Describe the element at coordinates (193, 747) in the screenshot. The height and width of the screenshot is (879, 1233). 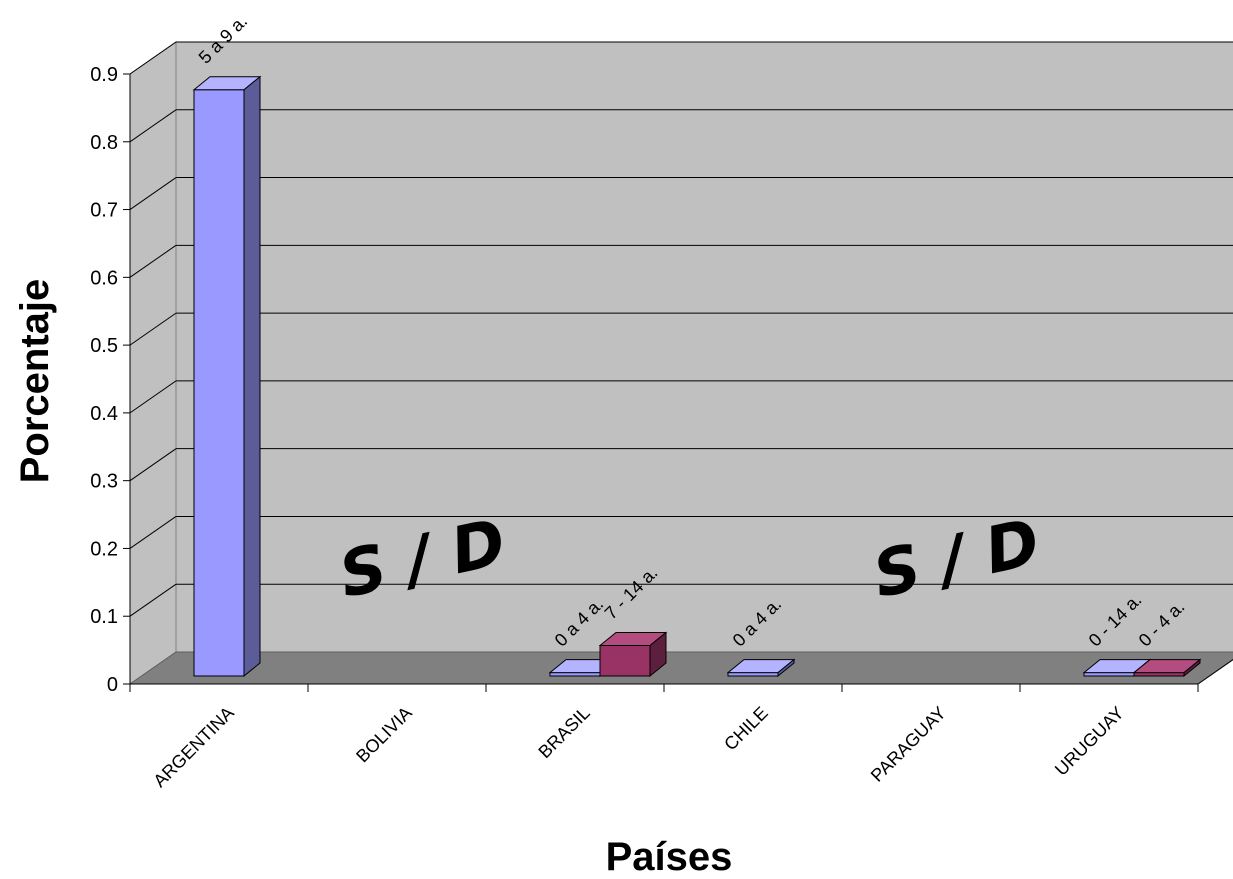
I see `category-label: ARGENTINA` at that location.